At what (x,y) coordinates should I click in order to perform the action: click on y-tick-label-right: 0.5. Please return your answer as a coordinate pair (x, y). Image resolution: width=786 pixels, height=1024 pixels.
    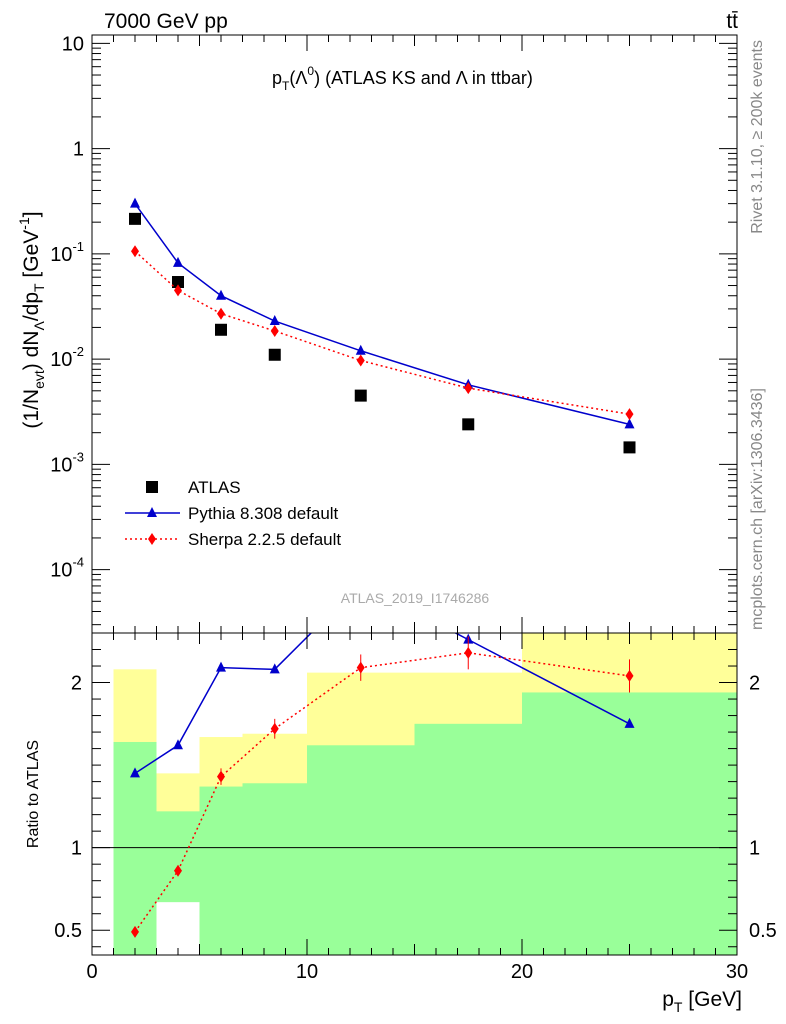
    Looking at the image, I should click on (763, 931).